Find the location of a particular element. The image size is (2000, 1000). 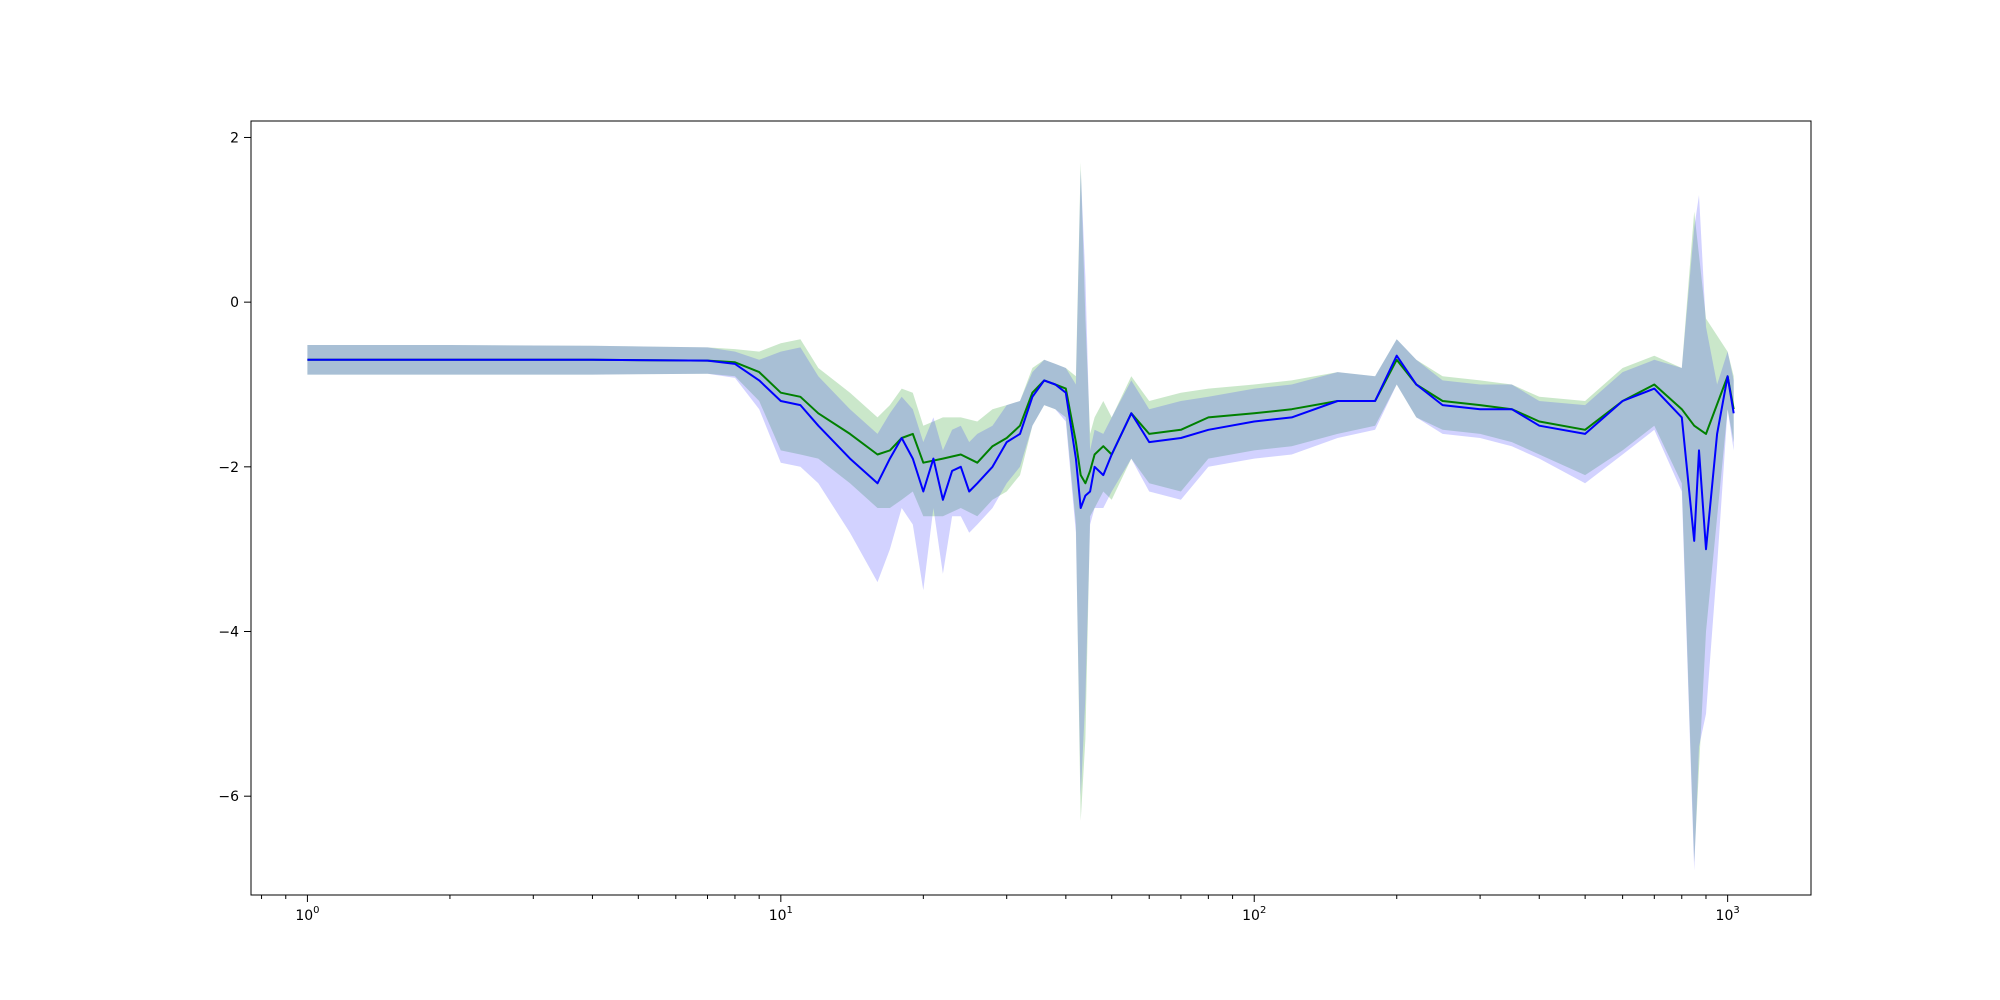

x-tick-label-1: 10¹ is located at coordinates (781, 914).